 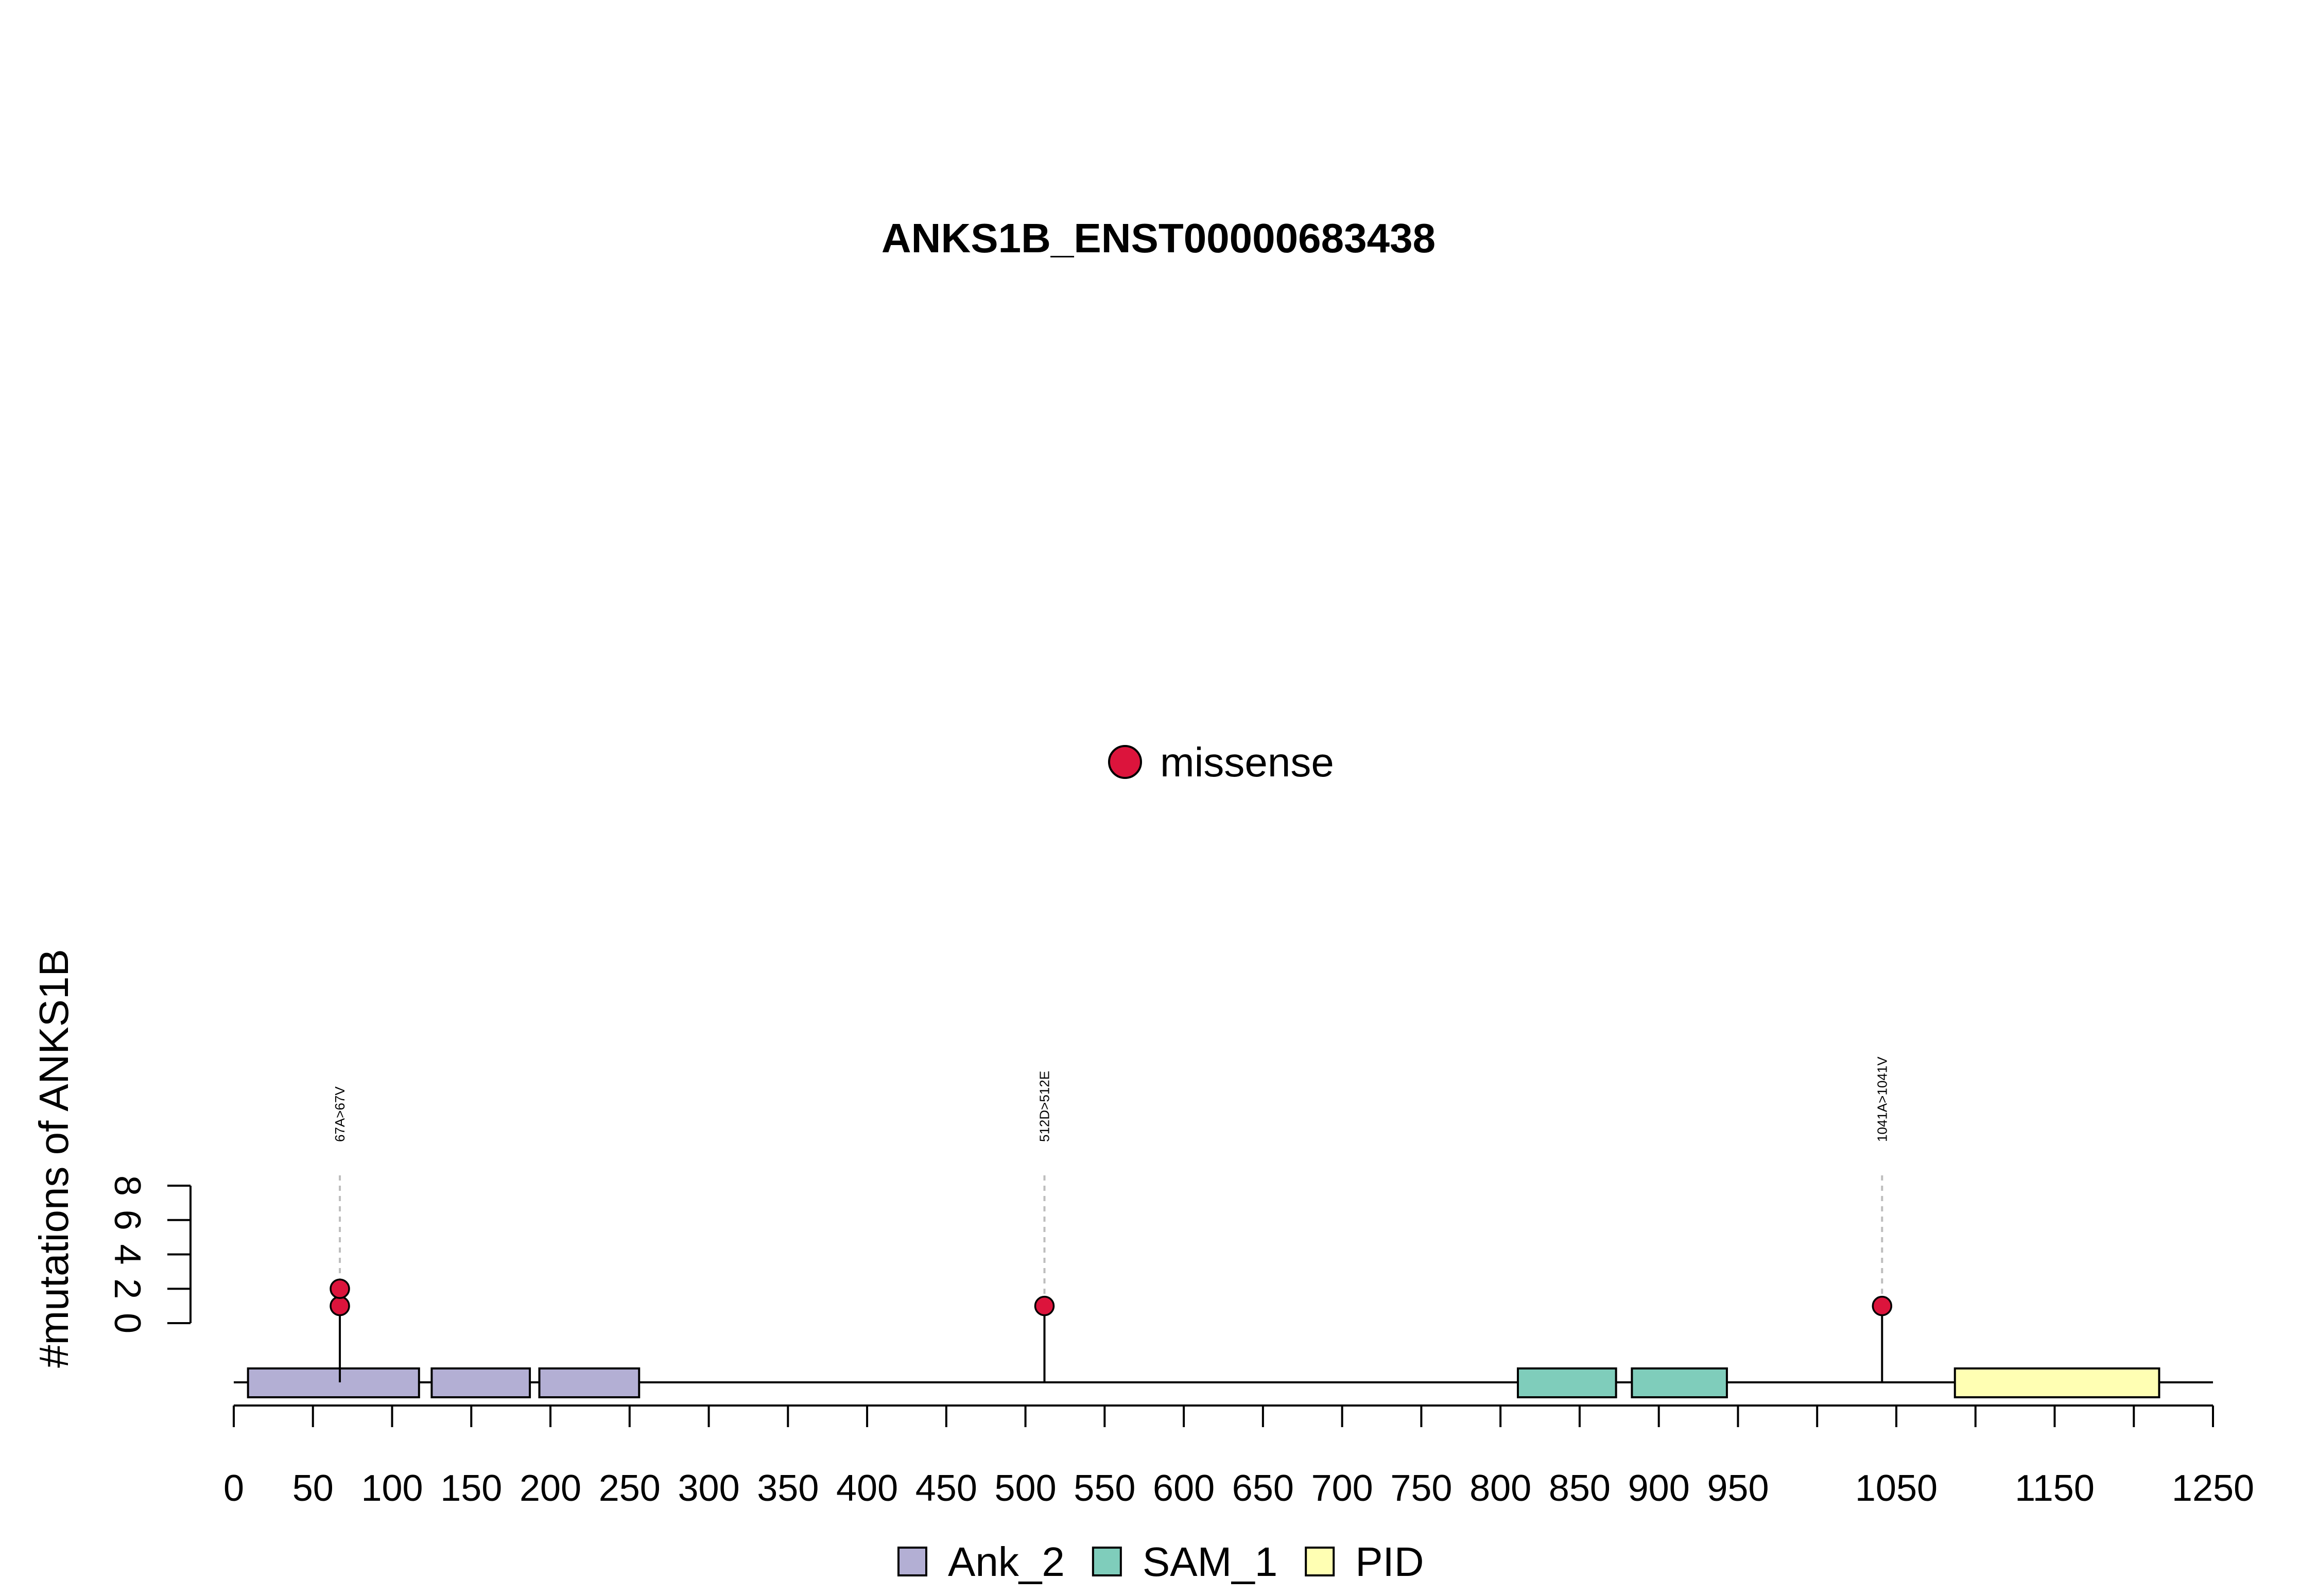 I want to click on x-tick-label: 950, so click(x=1738, y=1488).